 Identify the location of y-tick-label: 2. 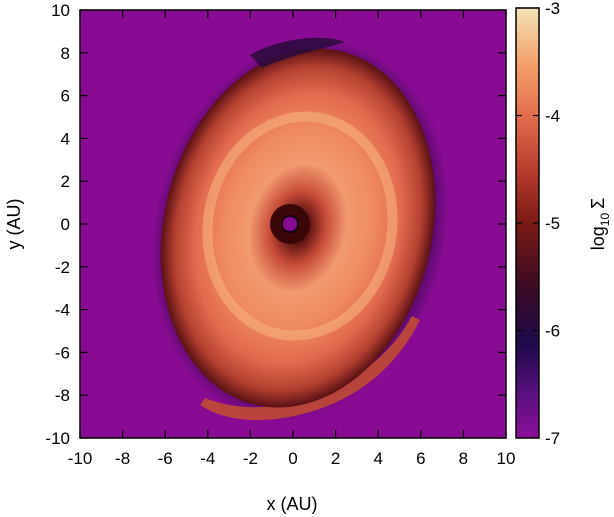
(65, 181).